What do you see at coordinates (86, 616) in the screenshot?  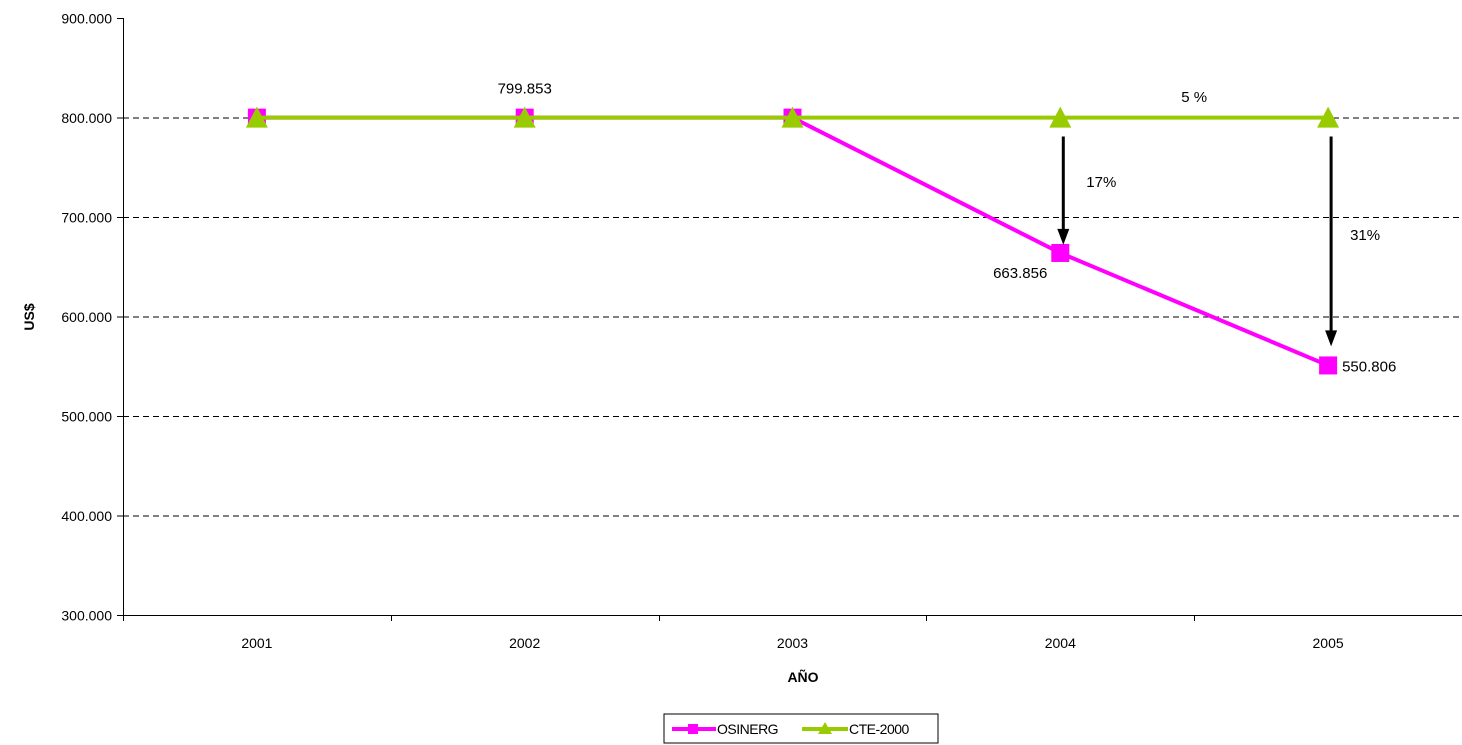 I see `y-tick-label: 300.000` at bounding box center [86, 616].